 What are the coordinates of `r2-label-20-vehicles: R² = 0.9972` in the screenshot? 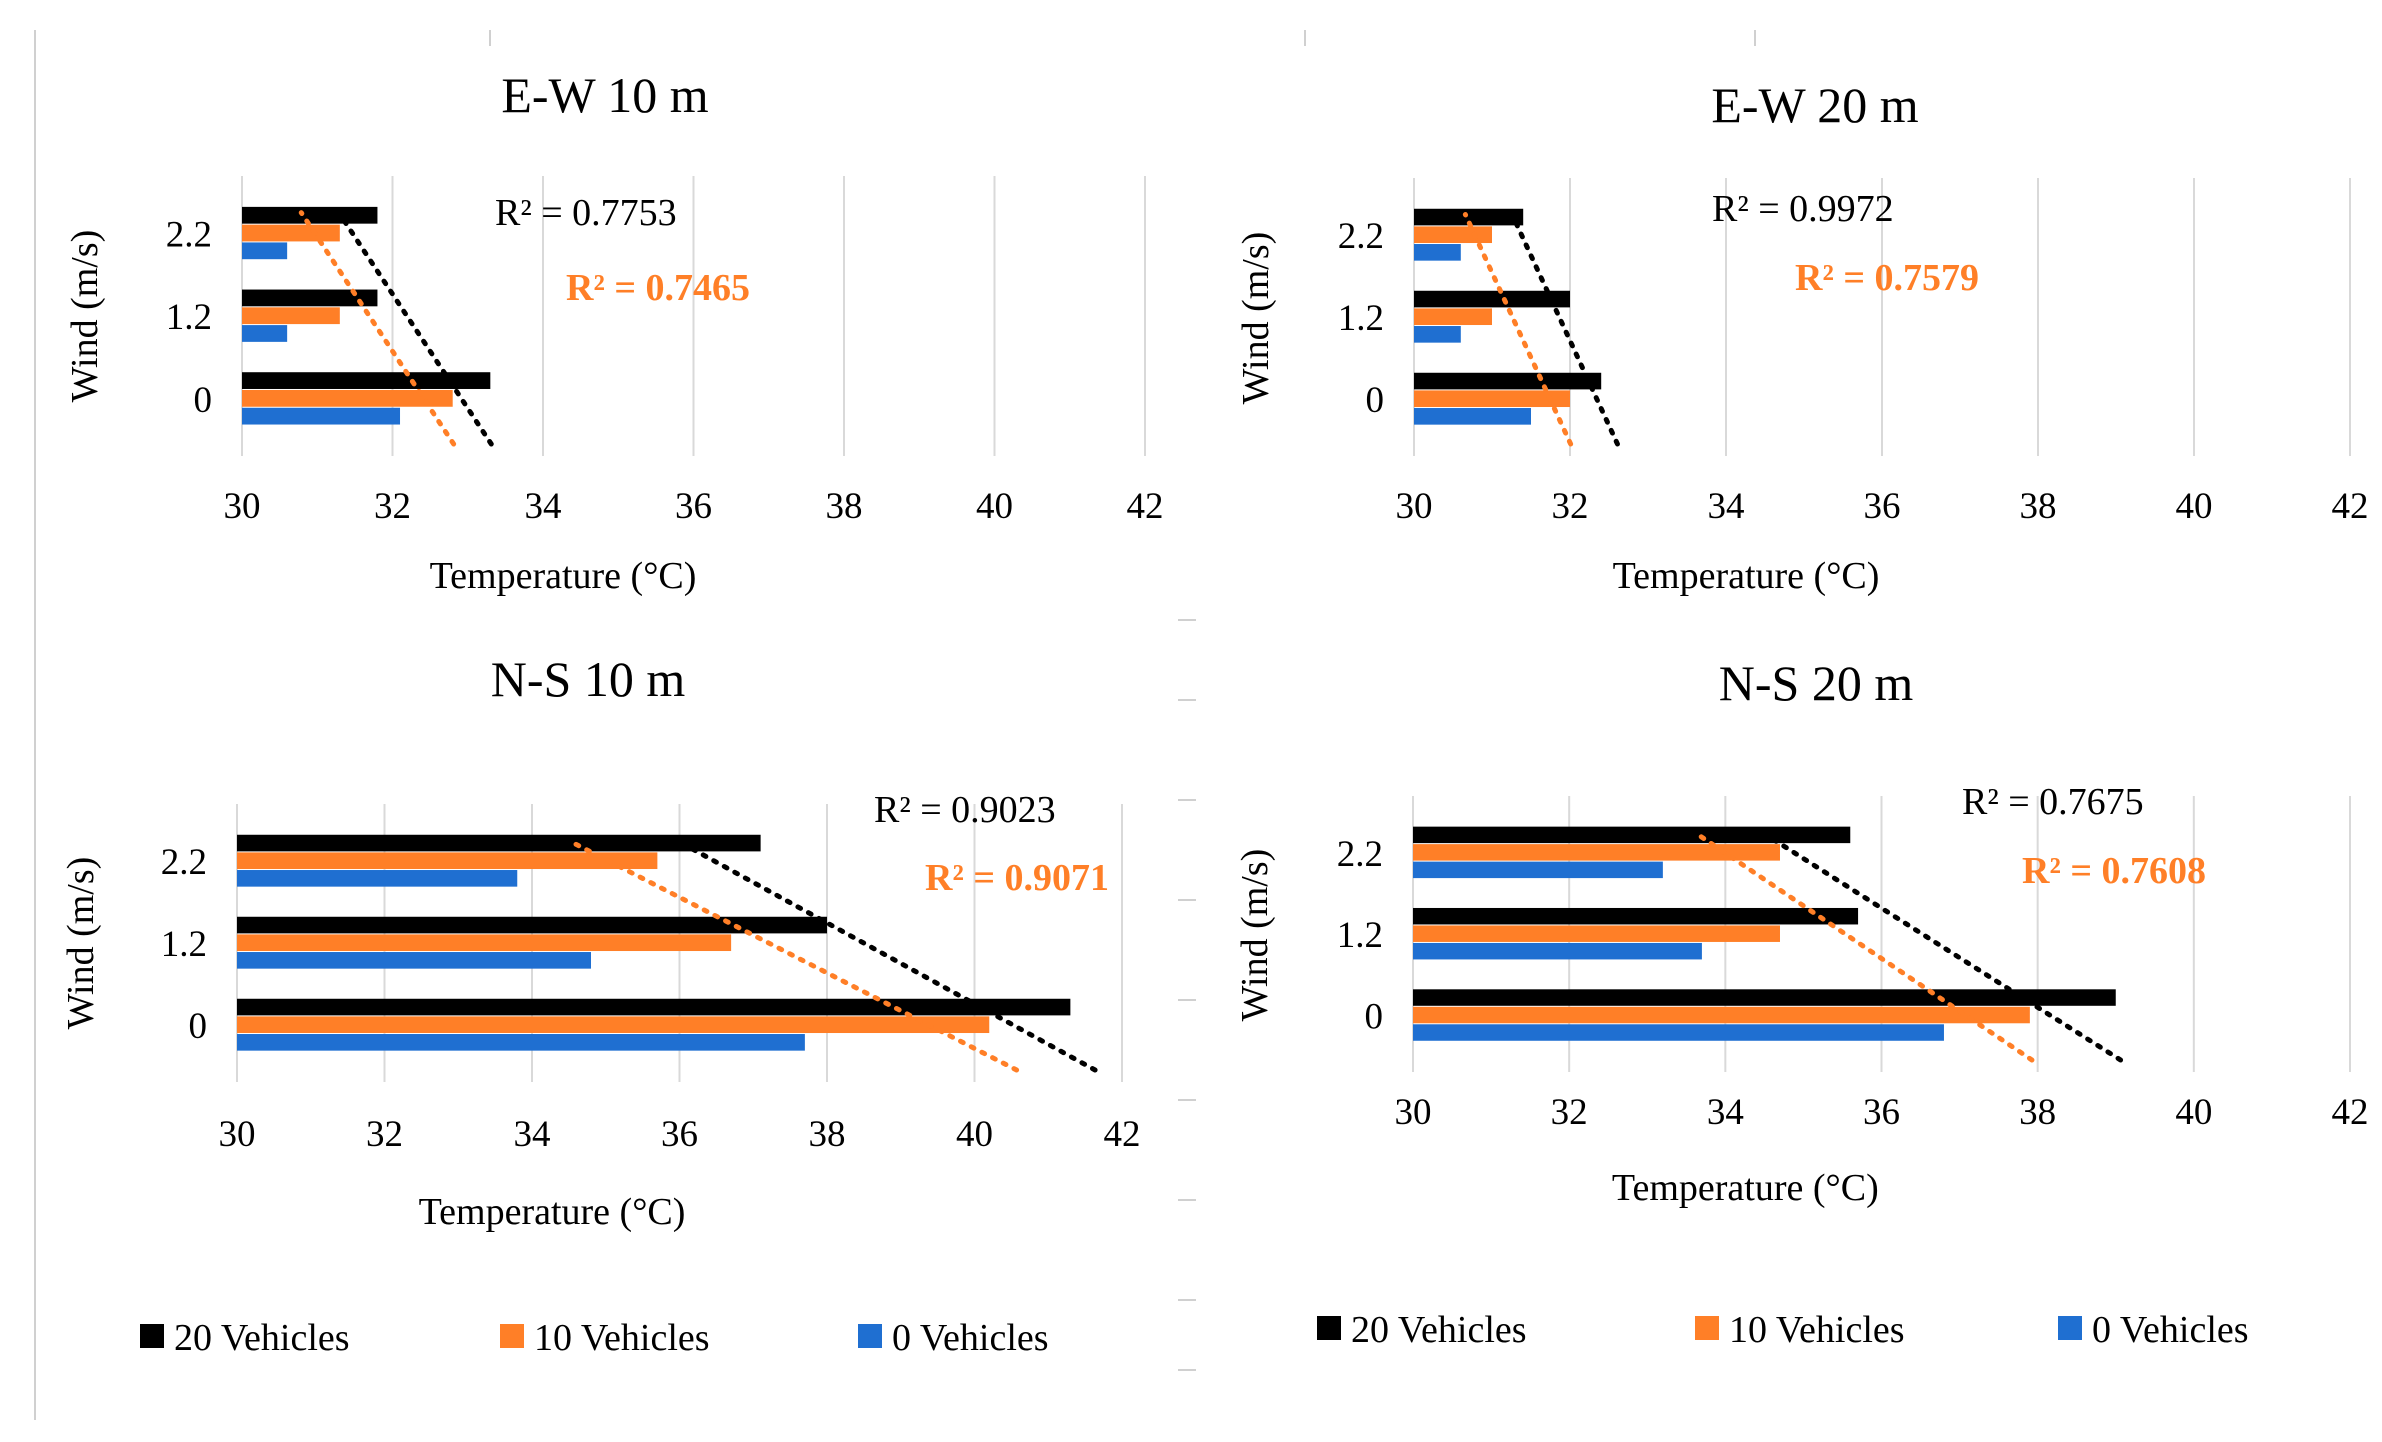 It's located at (1803, 209).